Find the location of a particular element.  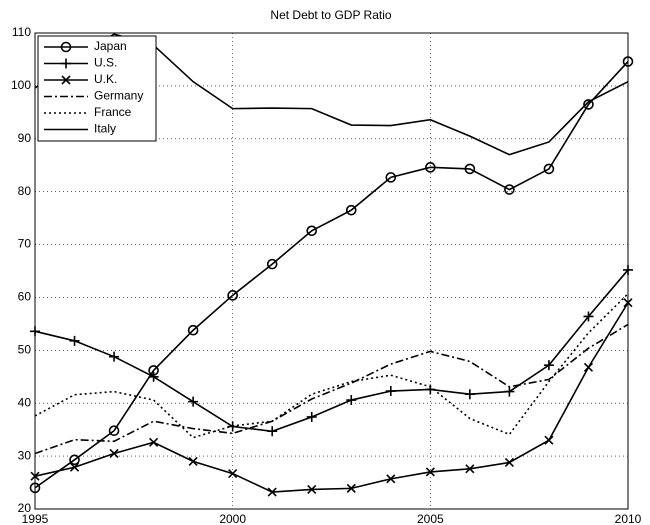

legend-label: Japan is located at coordinates (110, 46).